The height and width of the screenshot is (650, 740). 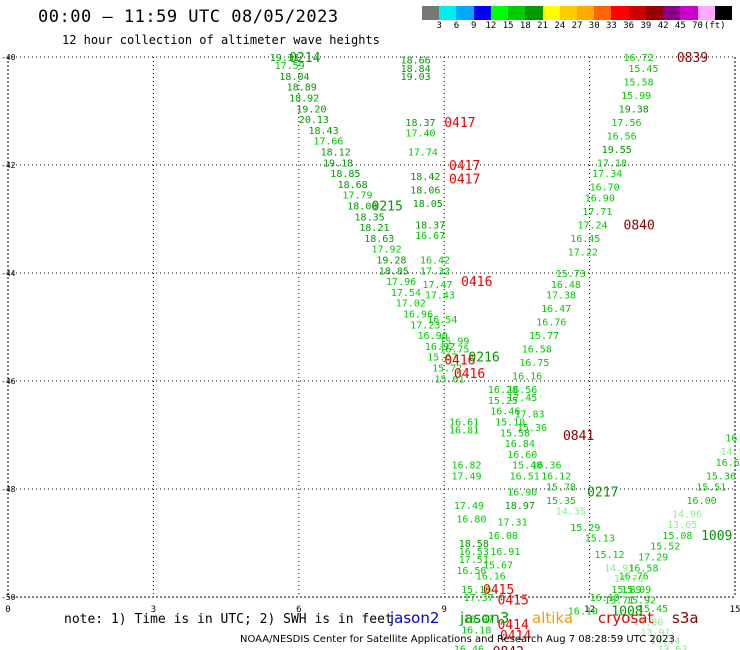 What do you see at coordinates (692, 58) in the screenshot?
I see `pass-time-label: 0839` at bounding box center [692, 58].